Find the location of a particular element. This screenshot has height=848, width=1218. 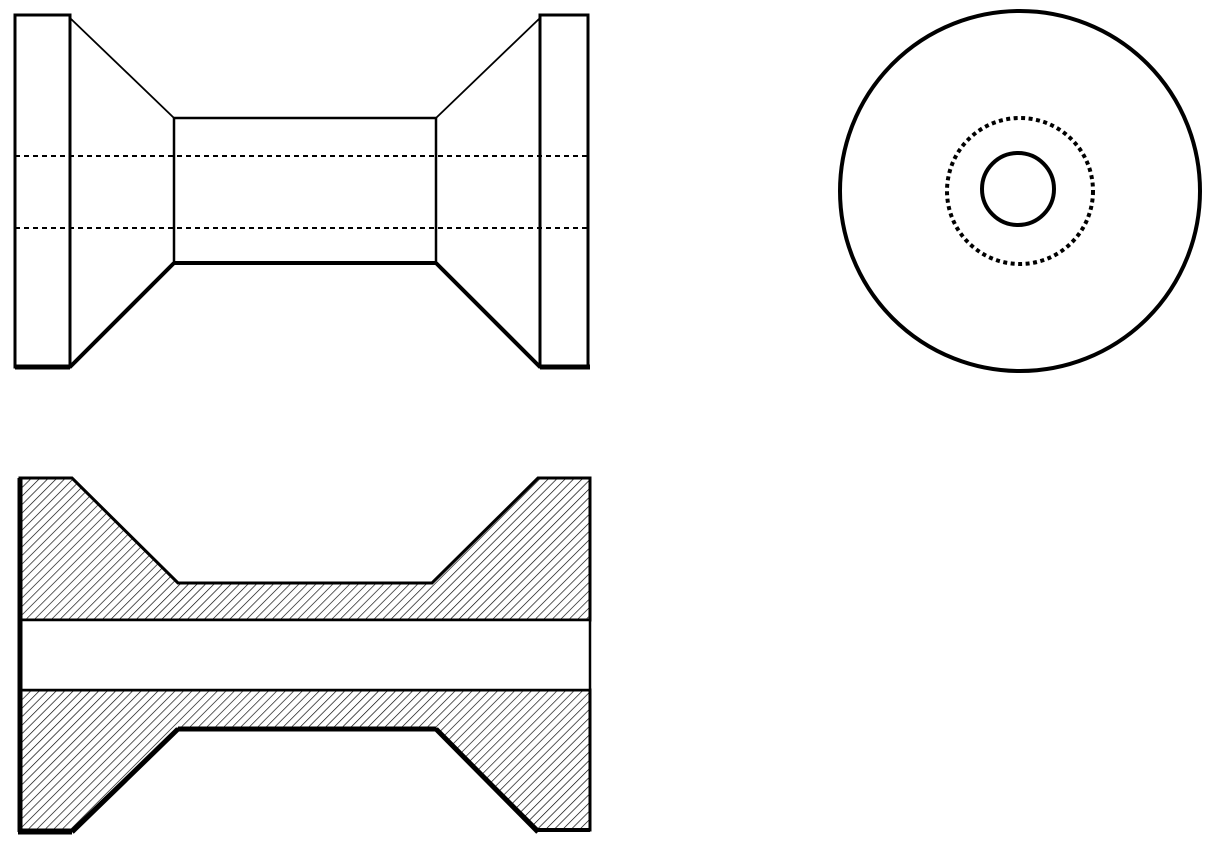

left-flange is located at coordinates (42, 191).